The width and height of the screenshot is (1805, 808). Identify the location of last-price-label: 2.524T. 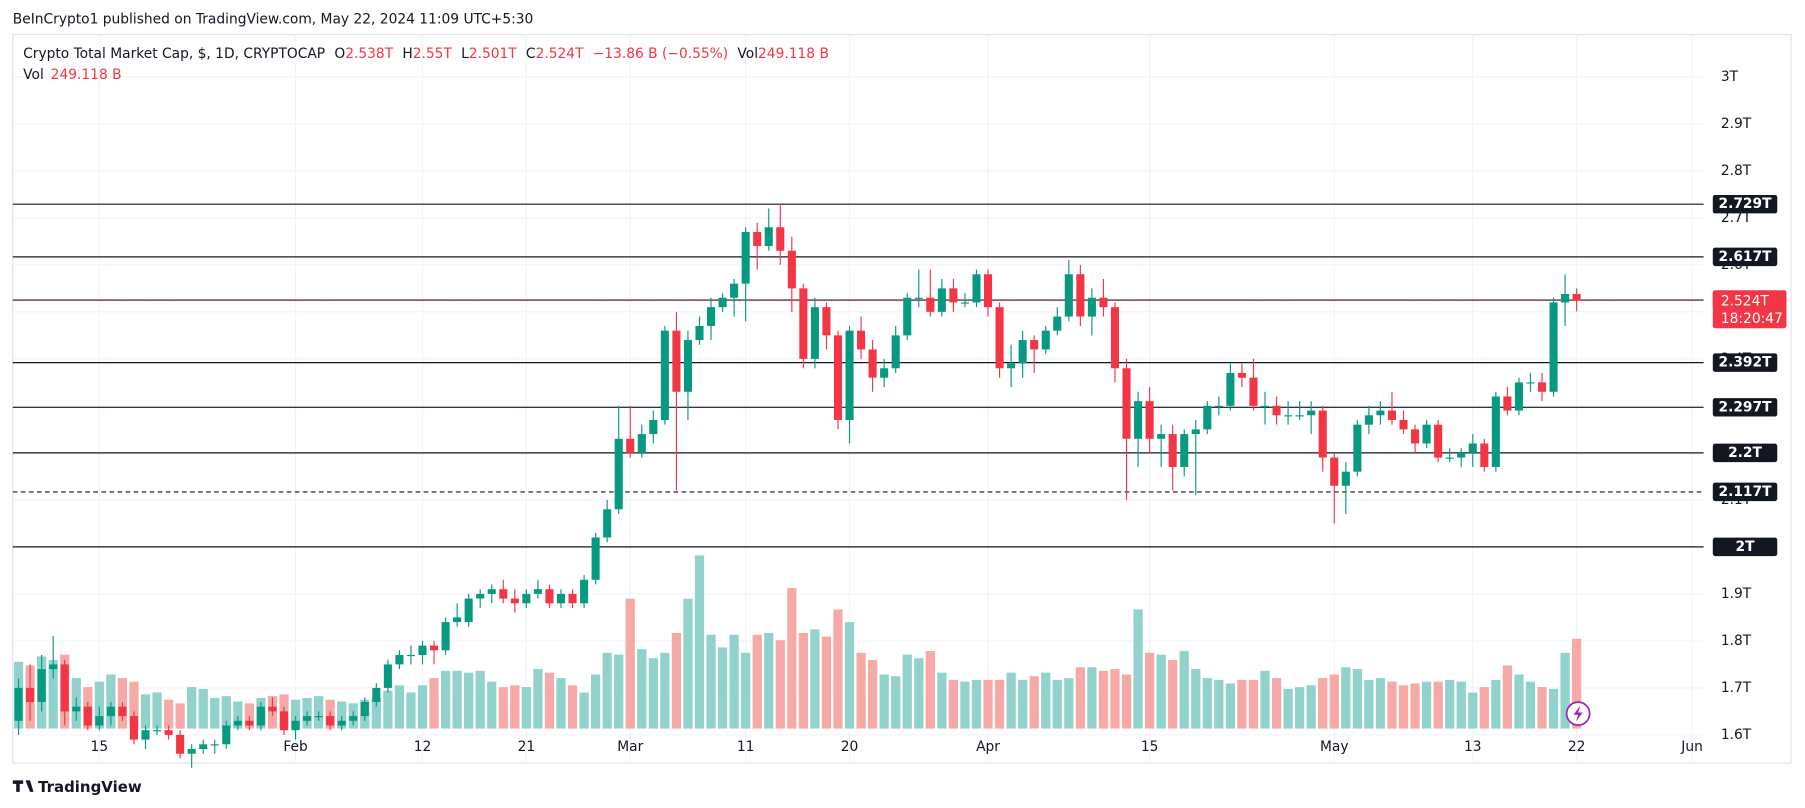
(1745, 302).